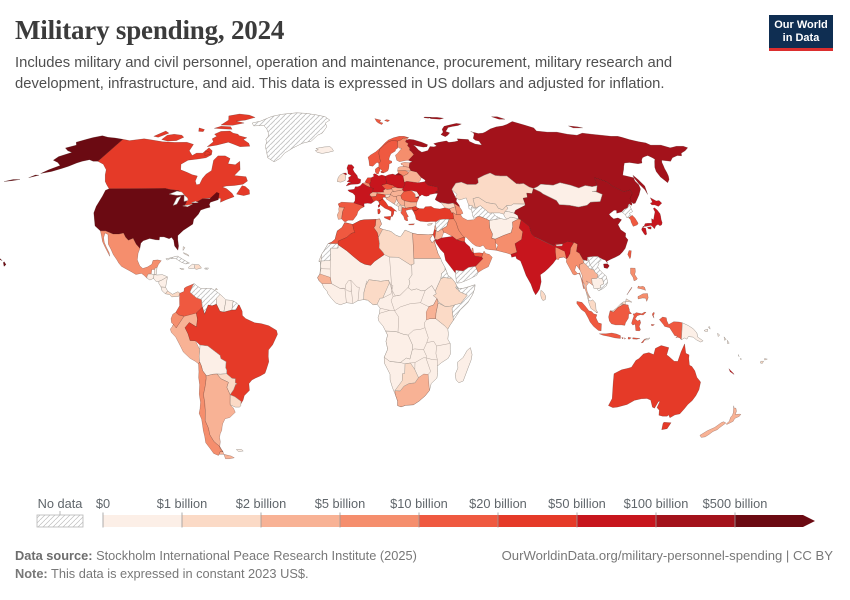 This screenshot has width=850, height=600. What do you see at coordinates (61, 503) in the screenshot?
I see `svg-text: No data` at bounding box center [61, 503].